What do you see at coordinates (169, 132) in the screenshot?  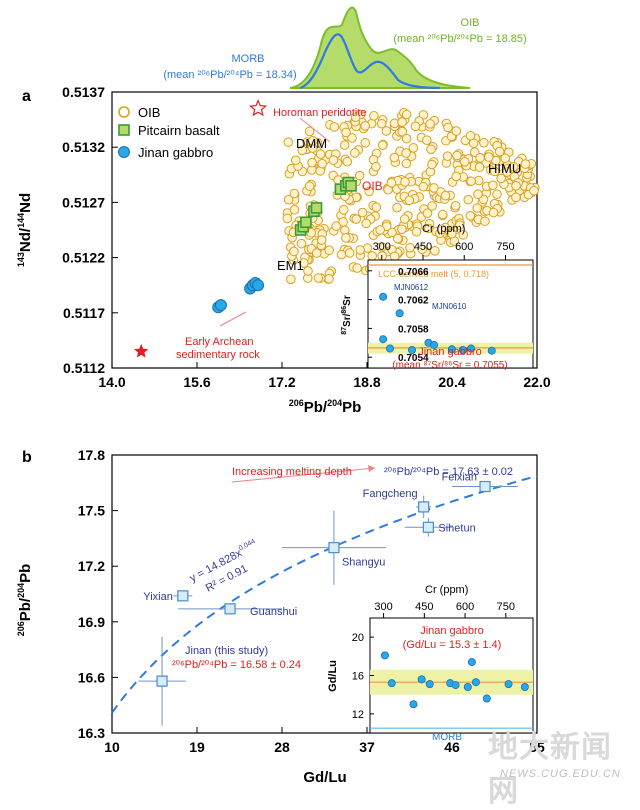 I see `panel-a-legend: OIB Pitcairn basalt Jinan gabbro` at bounding box center [169, 132].